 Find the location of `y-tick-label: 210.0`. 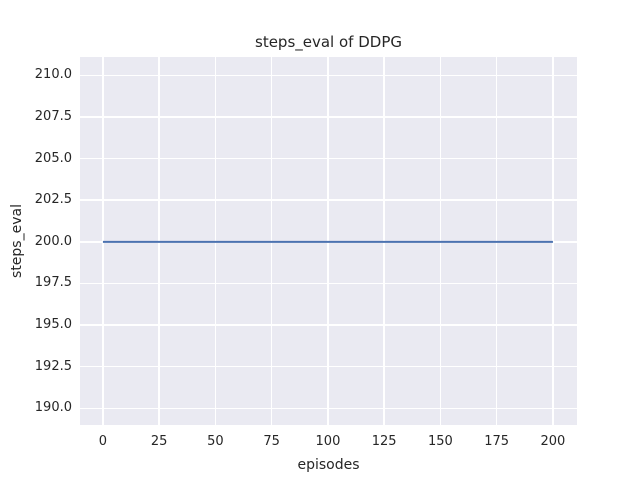

y-tick-label: 210.0 is located at coordinates (53, 75).